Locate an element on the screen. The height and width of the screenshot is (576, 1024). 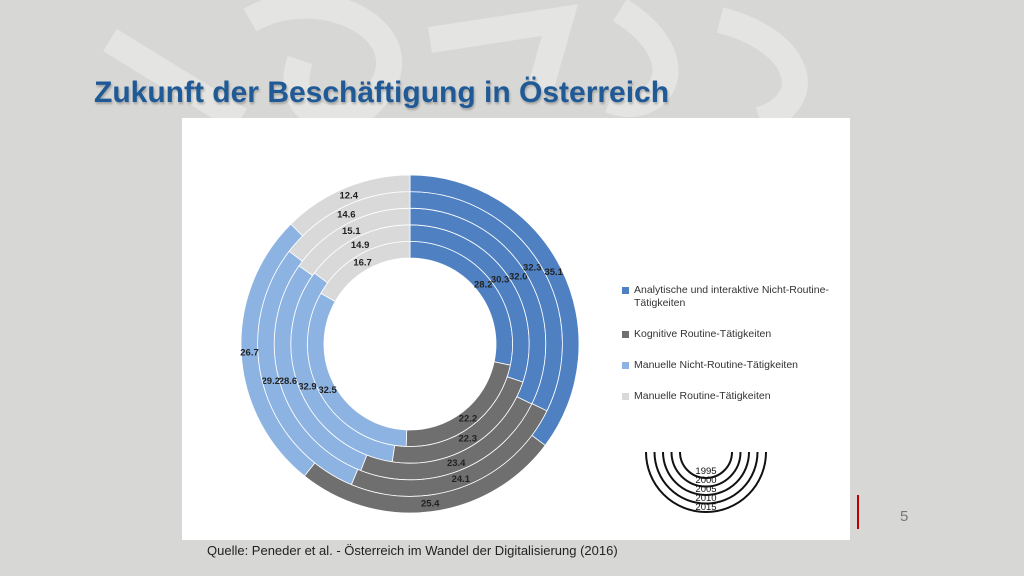
ring-year-label: 2000 is located at coordinates (705, 480).